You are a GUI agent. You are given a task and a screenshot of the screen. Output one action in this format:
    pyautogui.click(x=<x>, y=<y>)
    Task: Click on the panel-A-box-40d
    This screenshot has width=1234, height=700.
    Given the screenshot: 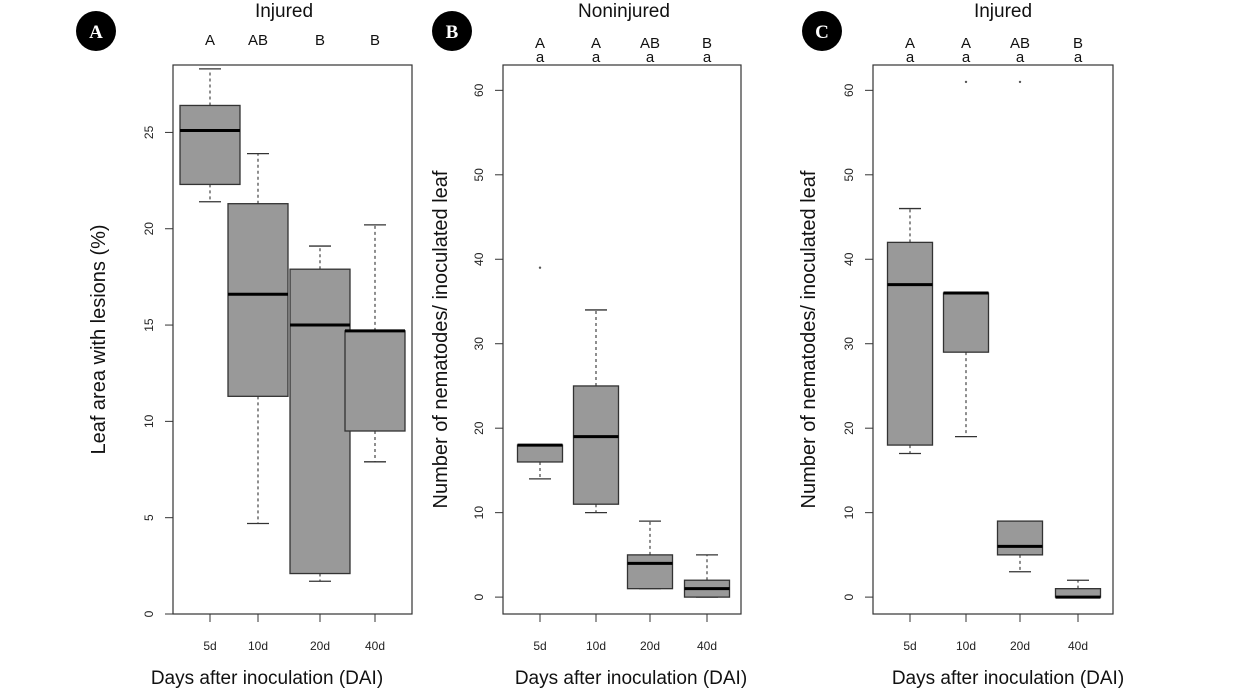 What is the action you would take?
    pyautogui.click(x=375, y=381)
    